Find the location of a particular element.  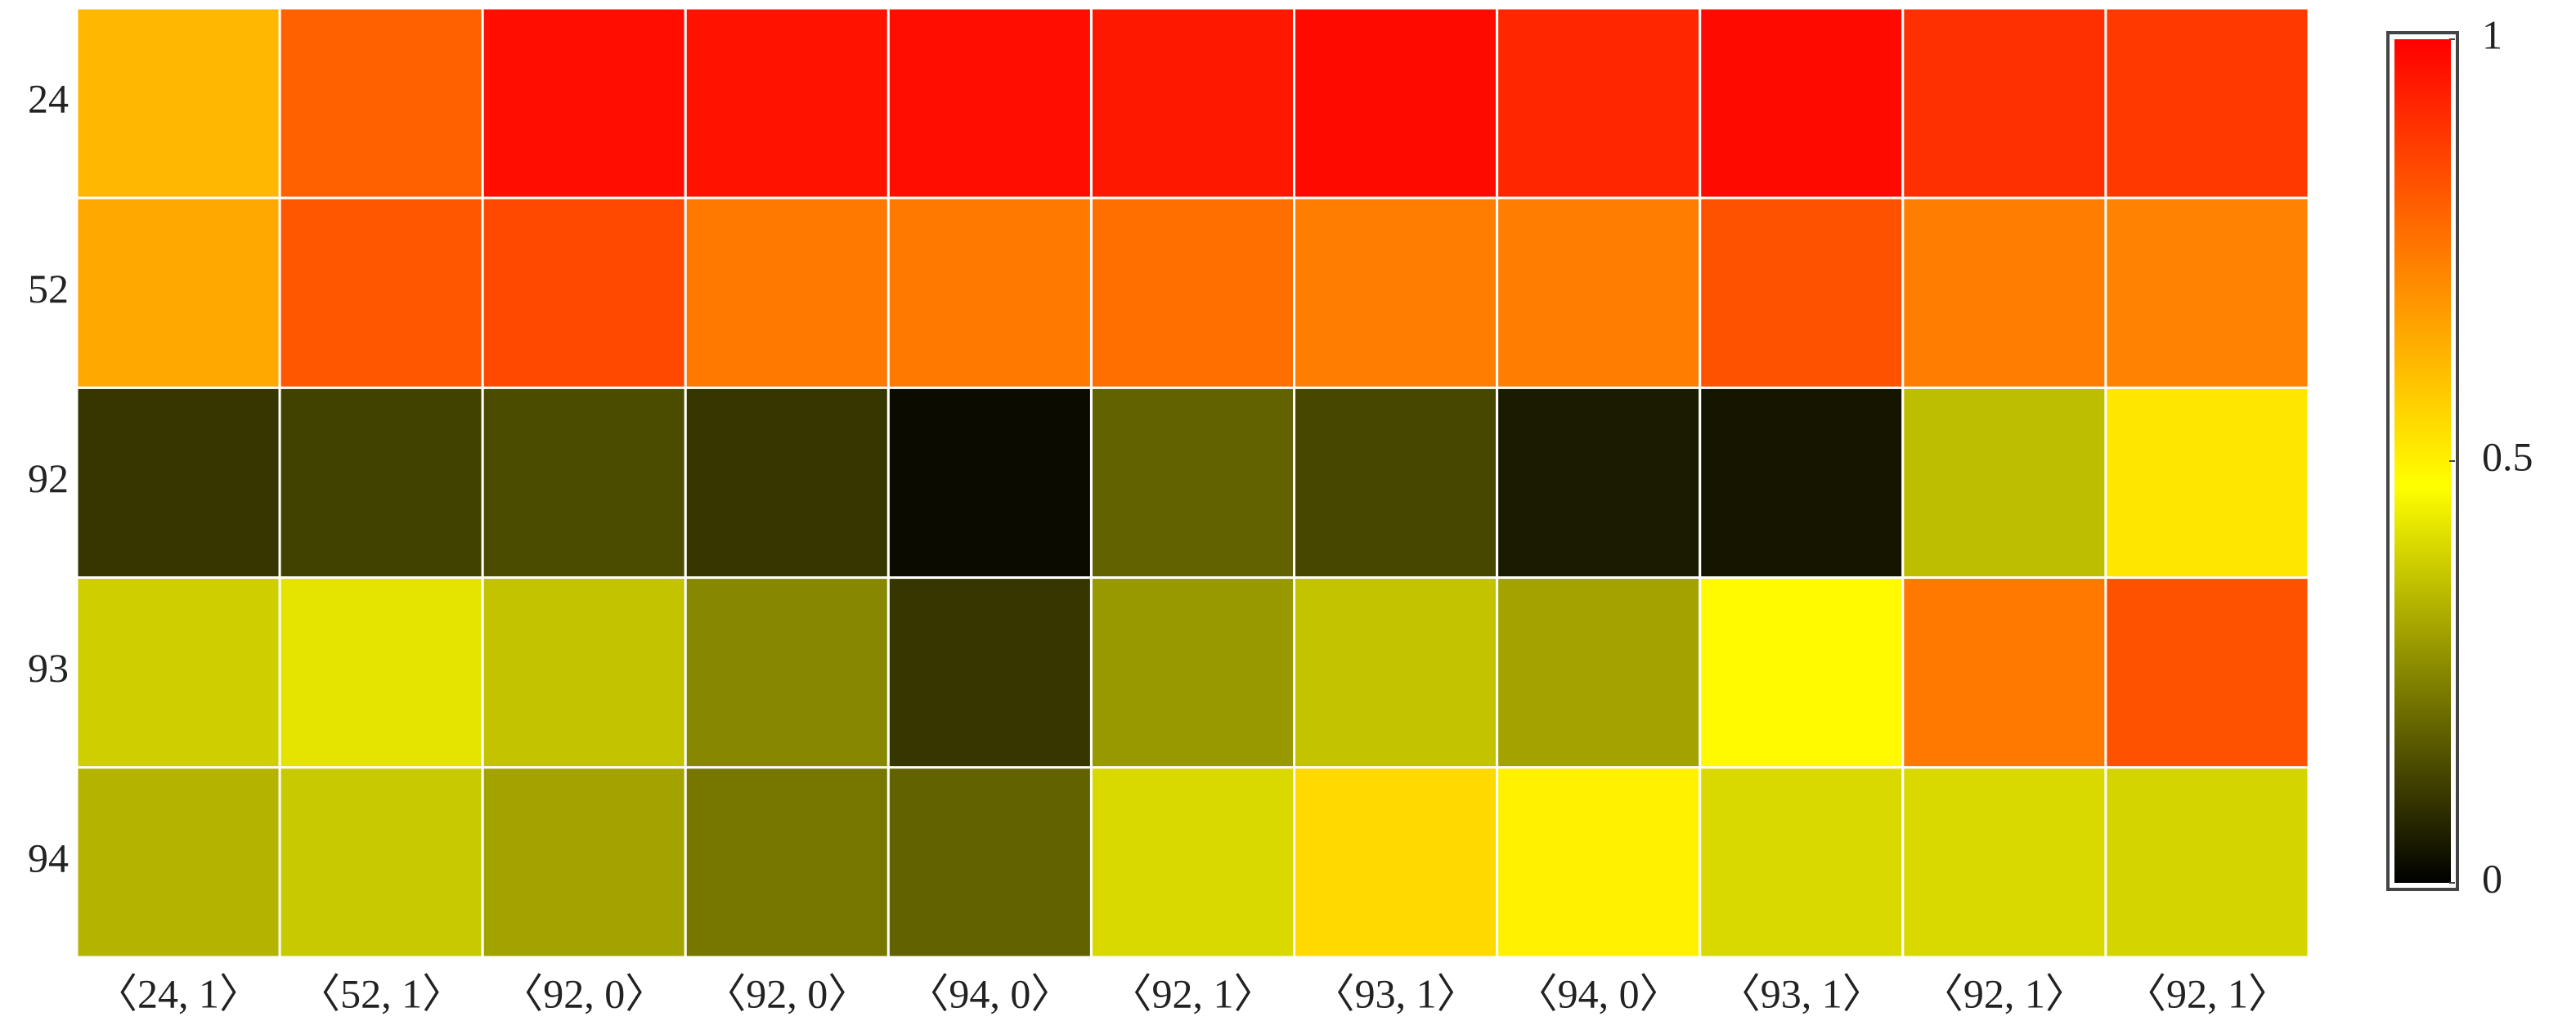

y-tick-label: 94 is located at coordinates (48, 857).